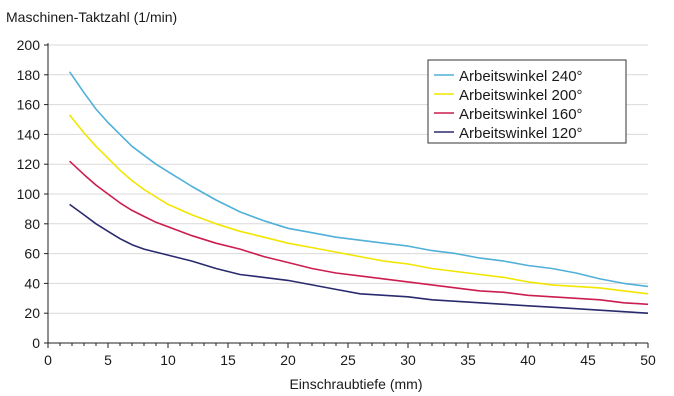  What do you see at coordinates (36, 343) in the screenshot?
I see `y-tick-label: 0` at bounding box center [36, 343].